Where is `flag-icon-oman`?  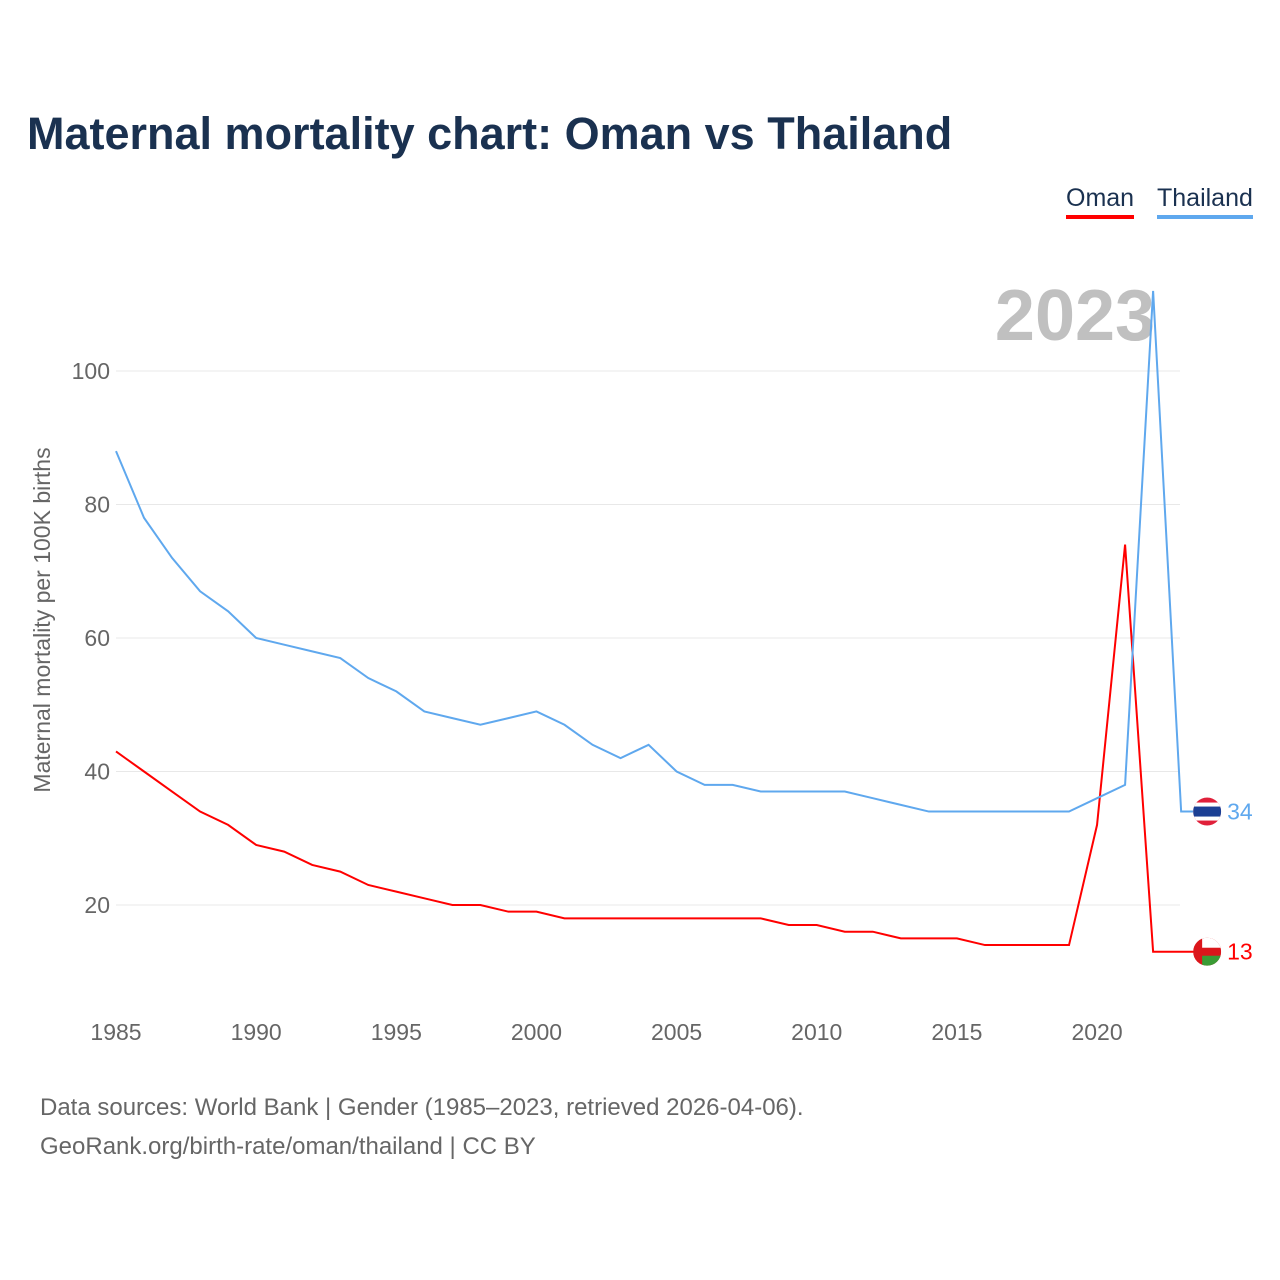
flag-icon-oman is located at coordinates (1207, 951).